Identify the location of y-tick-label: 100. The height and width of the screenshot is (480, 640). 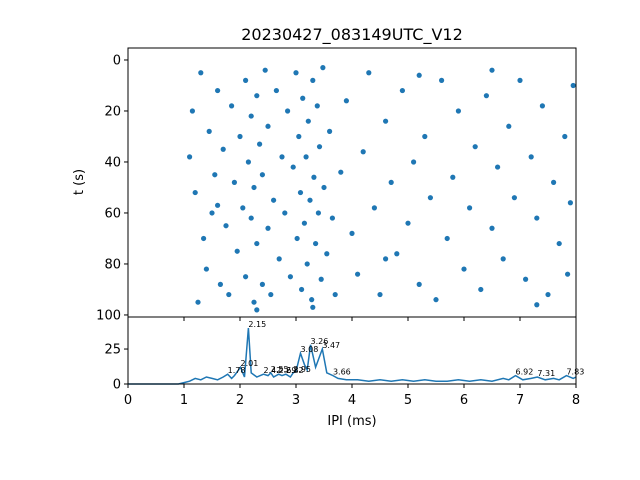
(108, 315).